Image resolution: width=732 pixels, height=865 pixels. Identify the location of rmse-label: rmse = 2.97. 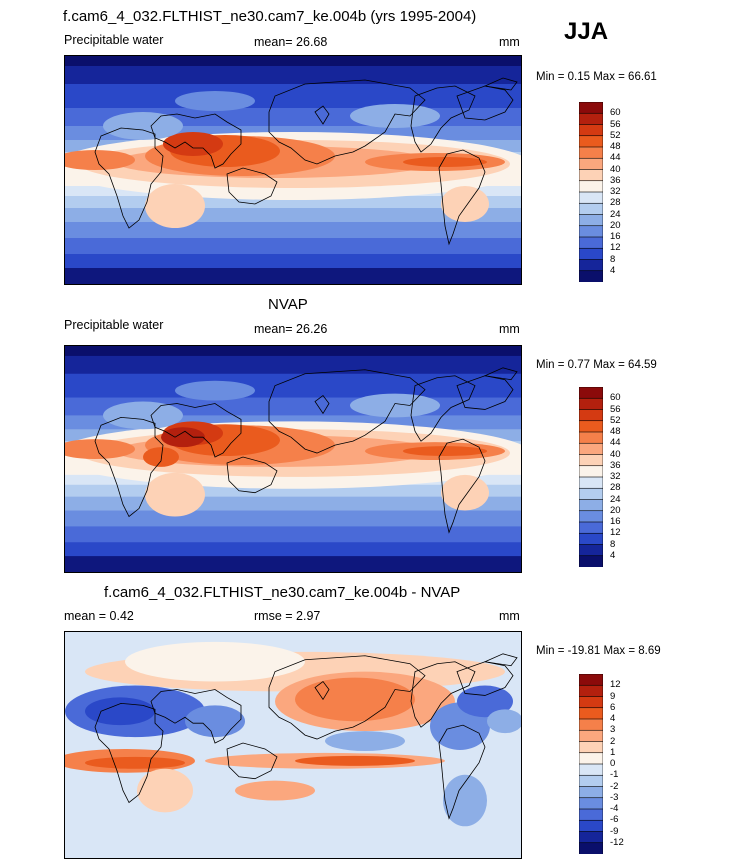
(287, 616).